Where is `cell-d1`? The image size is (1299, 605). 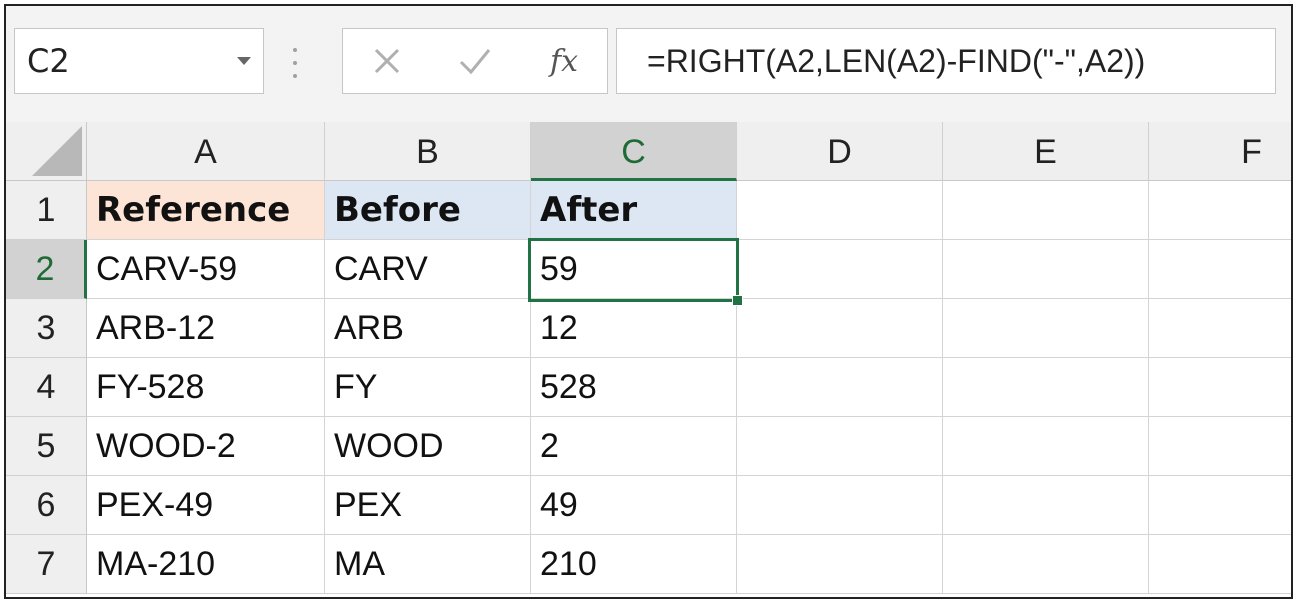 cell-d1 is located at coordinates (840, 210).